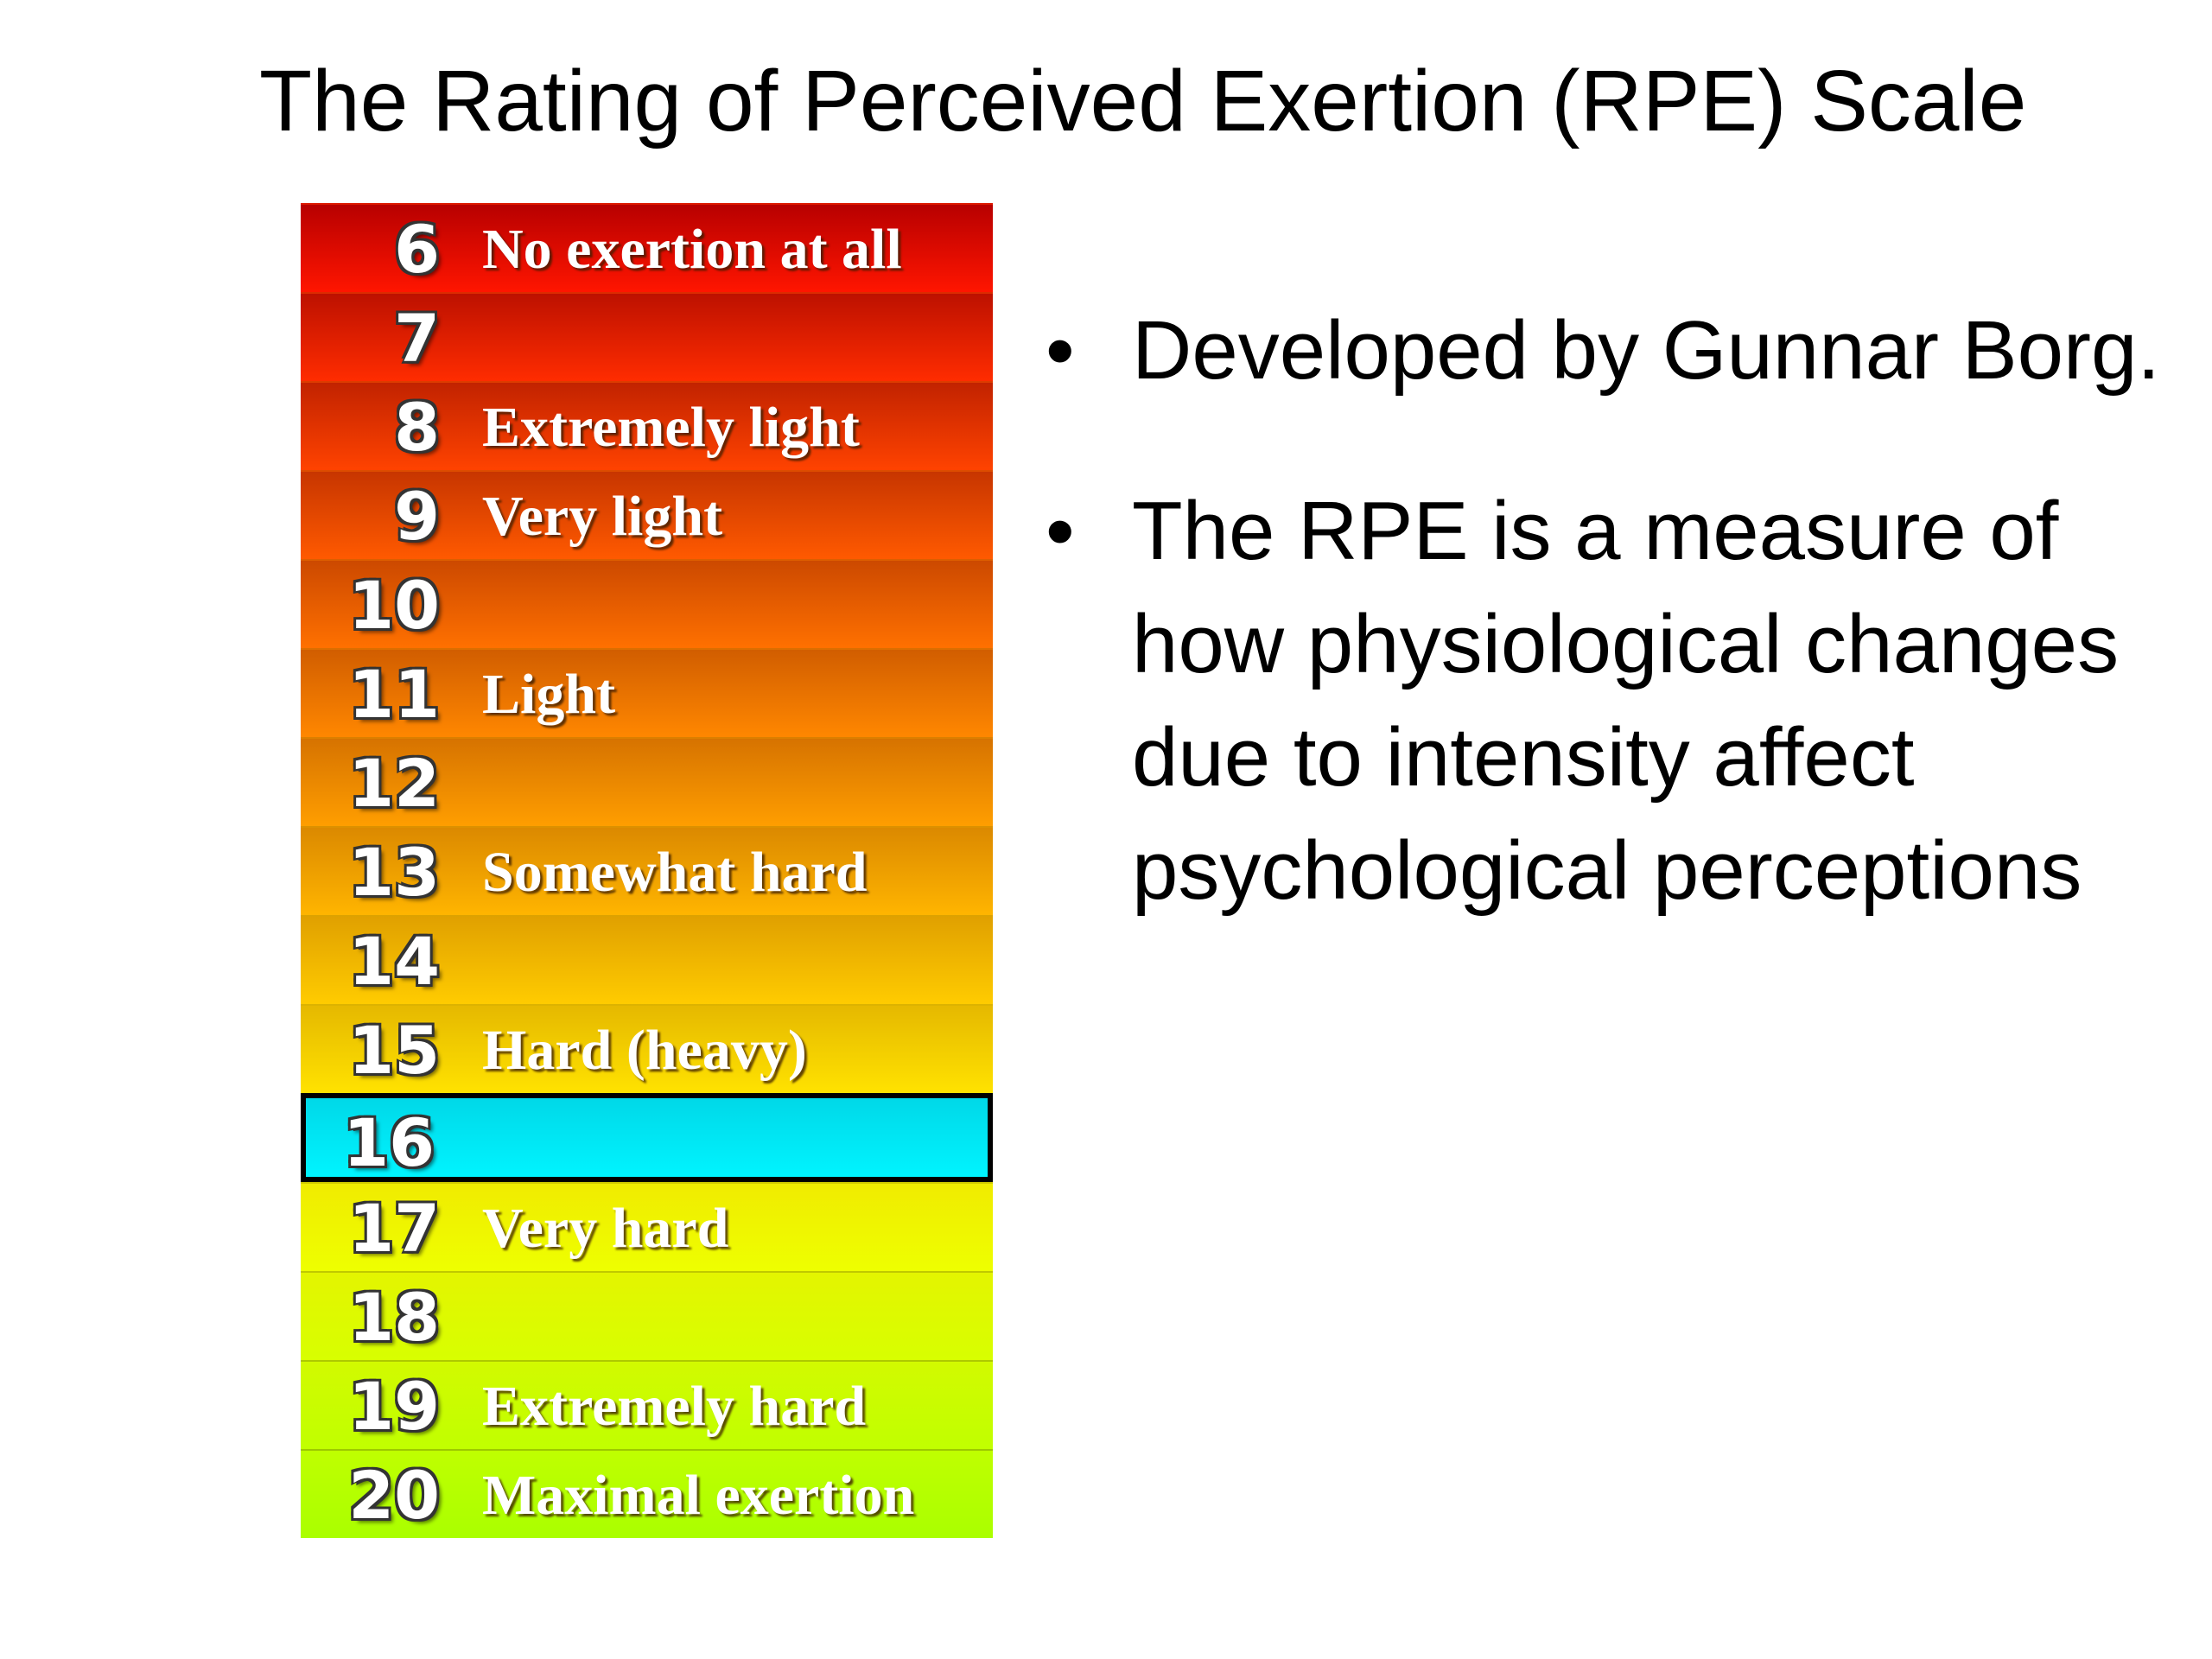 This screenshot has width=2212, height=1659. What do you see at coordinates (647, 1315) in the screenshot?
I see `scale-row: 18` at bounding box center [647, 1315].